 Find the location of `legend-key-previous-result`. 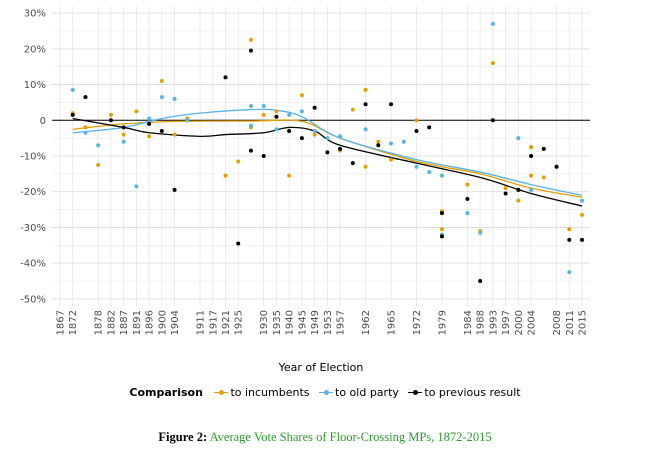

legend-key-previous-result is located at coordinates (415, 393).